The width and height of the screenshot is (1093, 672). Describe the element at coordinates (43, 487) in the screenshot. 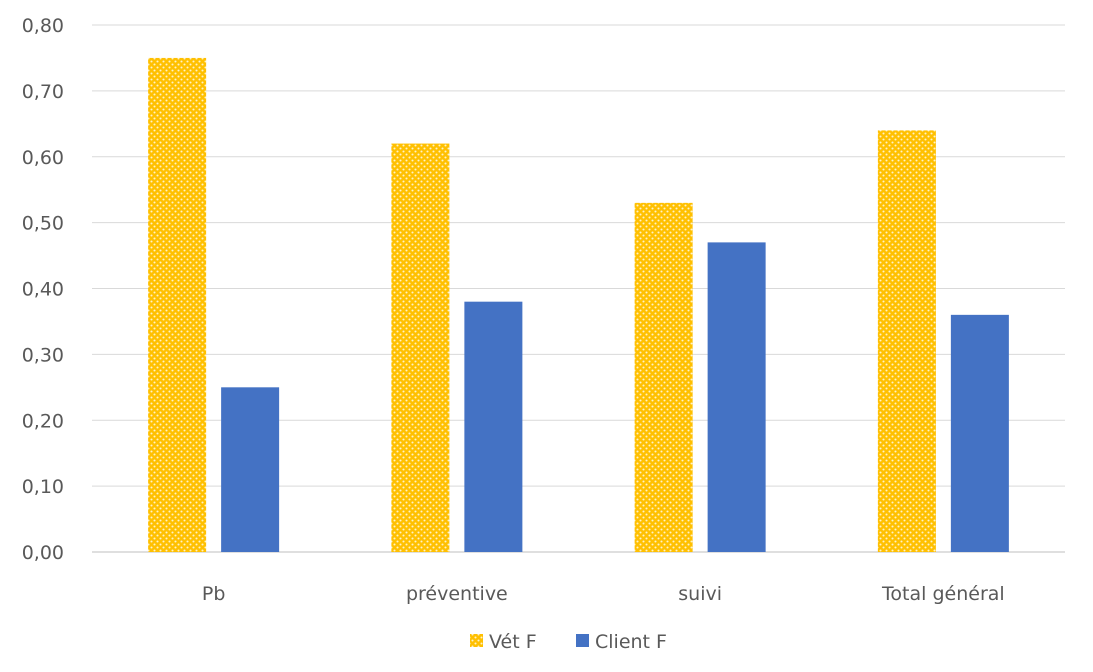

I see `y-tick-label: 0,10` at that location.